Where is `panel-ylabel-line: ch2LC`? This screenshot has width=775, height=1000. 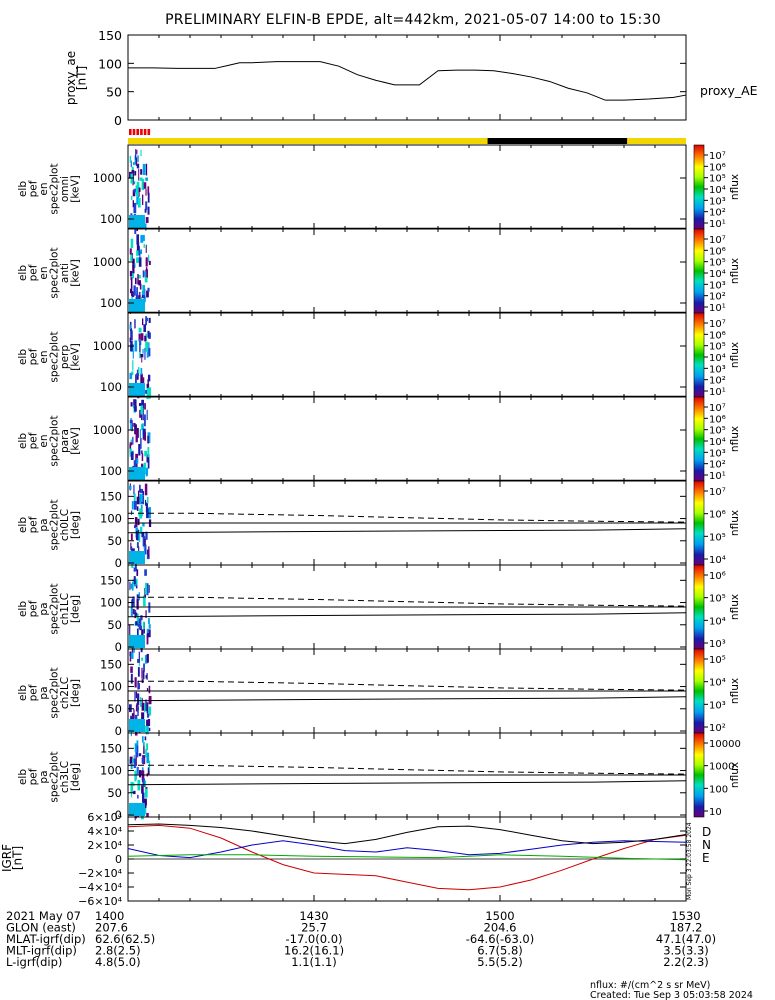
panel-ylabel-line: ch2LC is located at coordinates (65, 693).